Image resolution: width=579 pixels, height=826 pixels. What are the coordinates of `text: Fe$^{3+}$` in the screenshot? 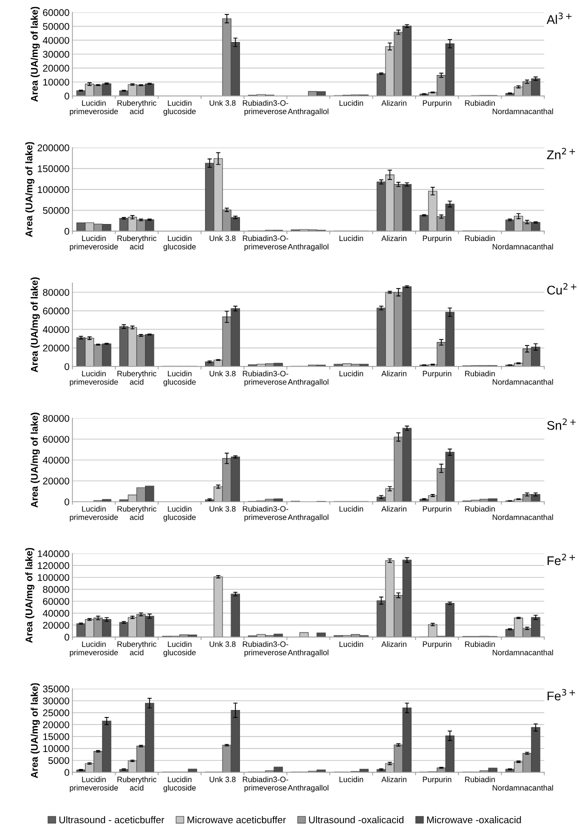 It's located at (561, 694).